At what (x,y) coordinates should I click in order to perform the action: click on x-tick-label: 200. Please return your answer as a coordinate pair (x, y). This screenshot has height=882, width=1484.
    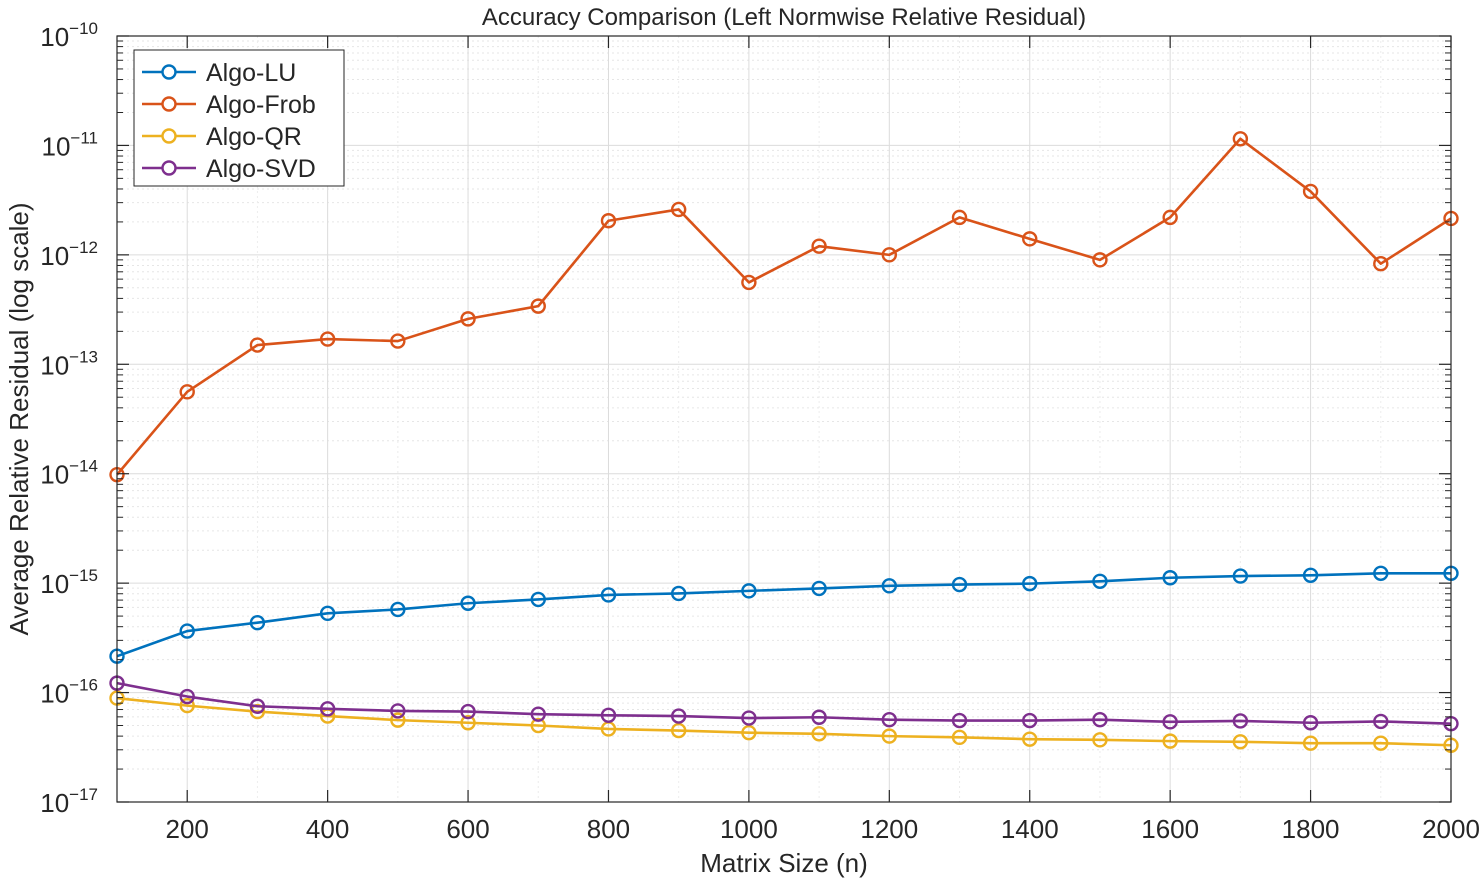
    Looking at the image, I should click on (187, 829).